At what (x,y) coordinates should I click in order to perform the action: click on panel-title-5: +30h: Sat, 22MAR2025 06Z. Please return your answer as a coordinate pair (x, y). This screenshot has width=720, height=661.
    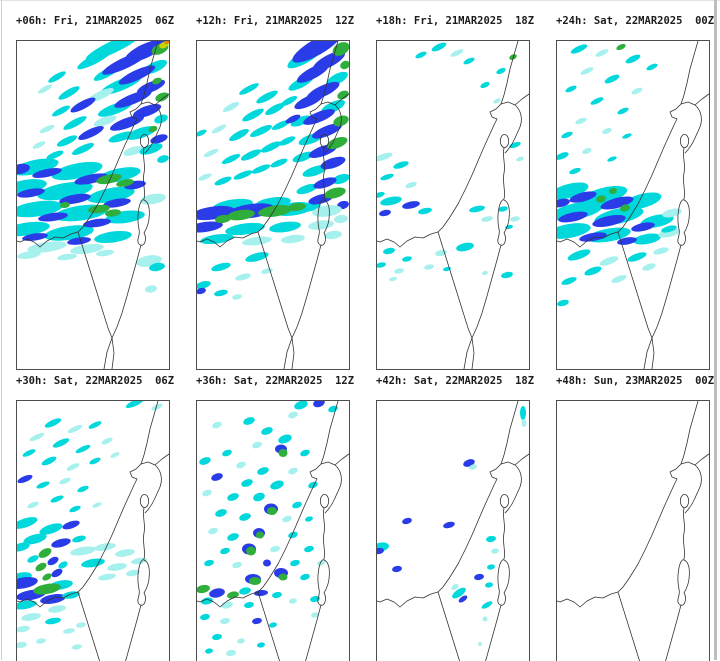
    Looking at the image, I should click on (95, 381).